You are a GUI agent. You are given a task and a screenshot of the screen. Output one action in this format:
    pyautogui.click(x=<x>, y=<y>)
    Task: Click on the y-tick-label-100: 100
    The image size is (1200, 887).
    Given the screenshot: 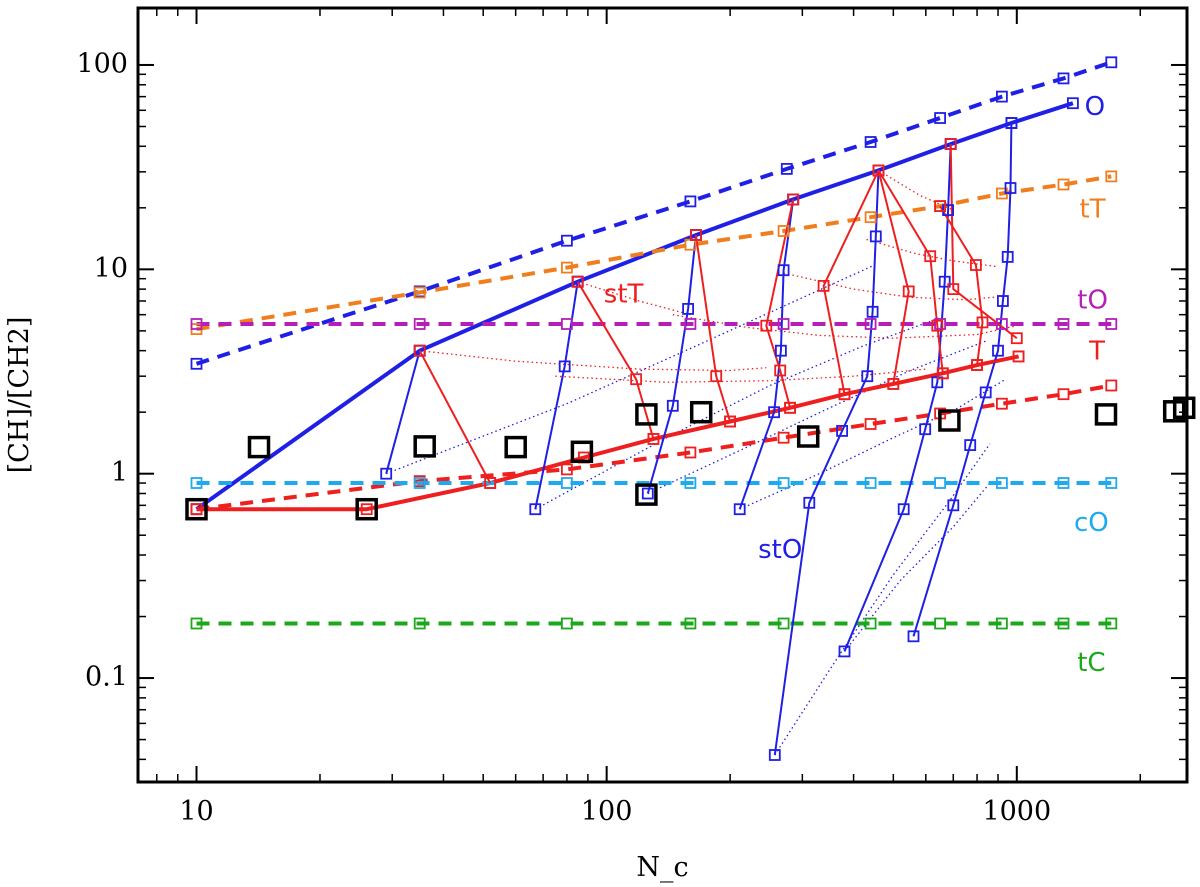 What is the action you would take?
    pyautogui.click(x=102, y=63)
    